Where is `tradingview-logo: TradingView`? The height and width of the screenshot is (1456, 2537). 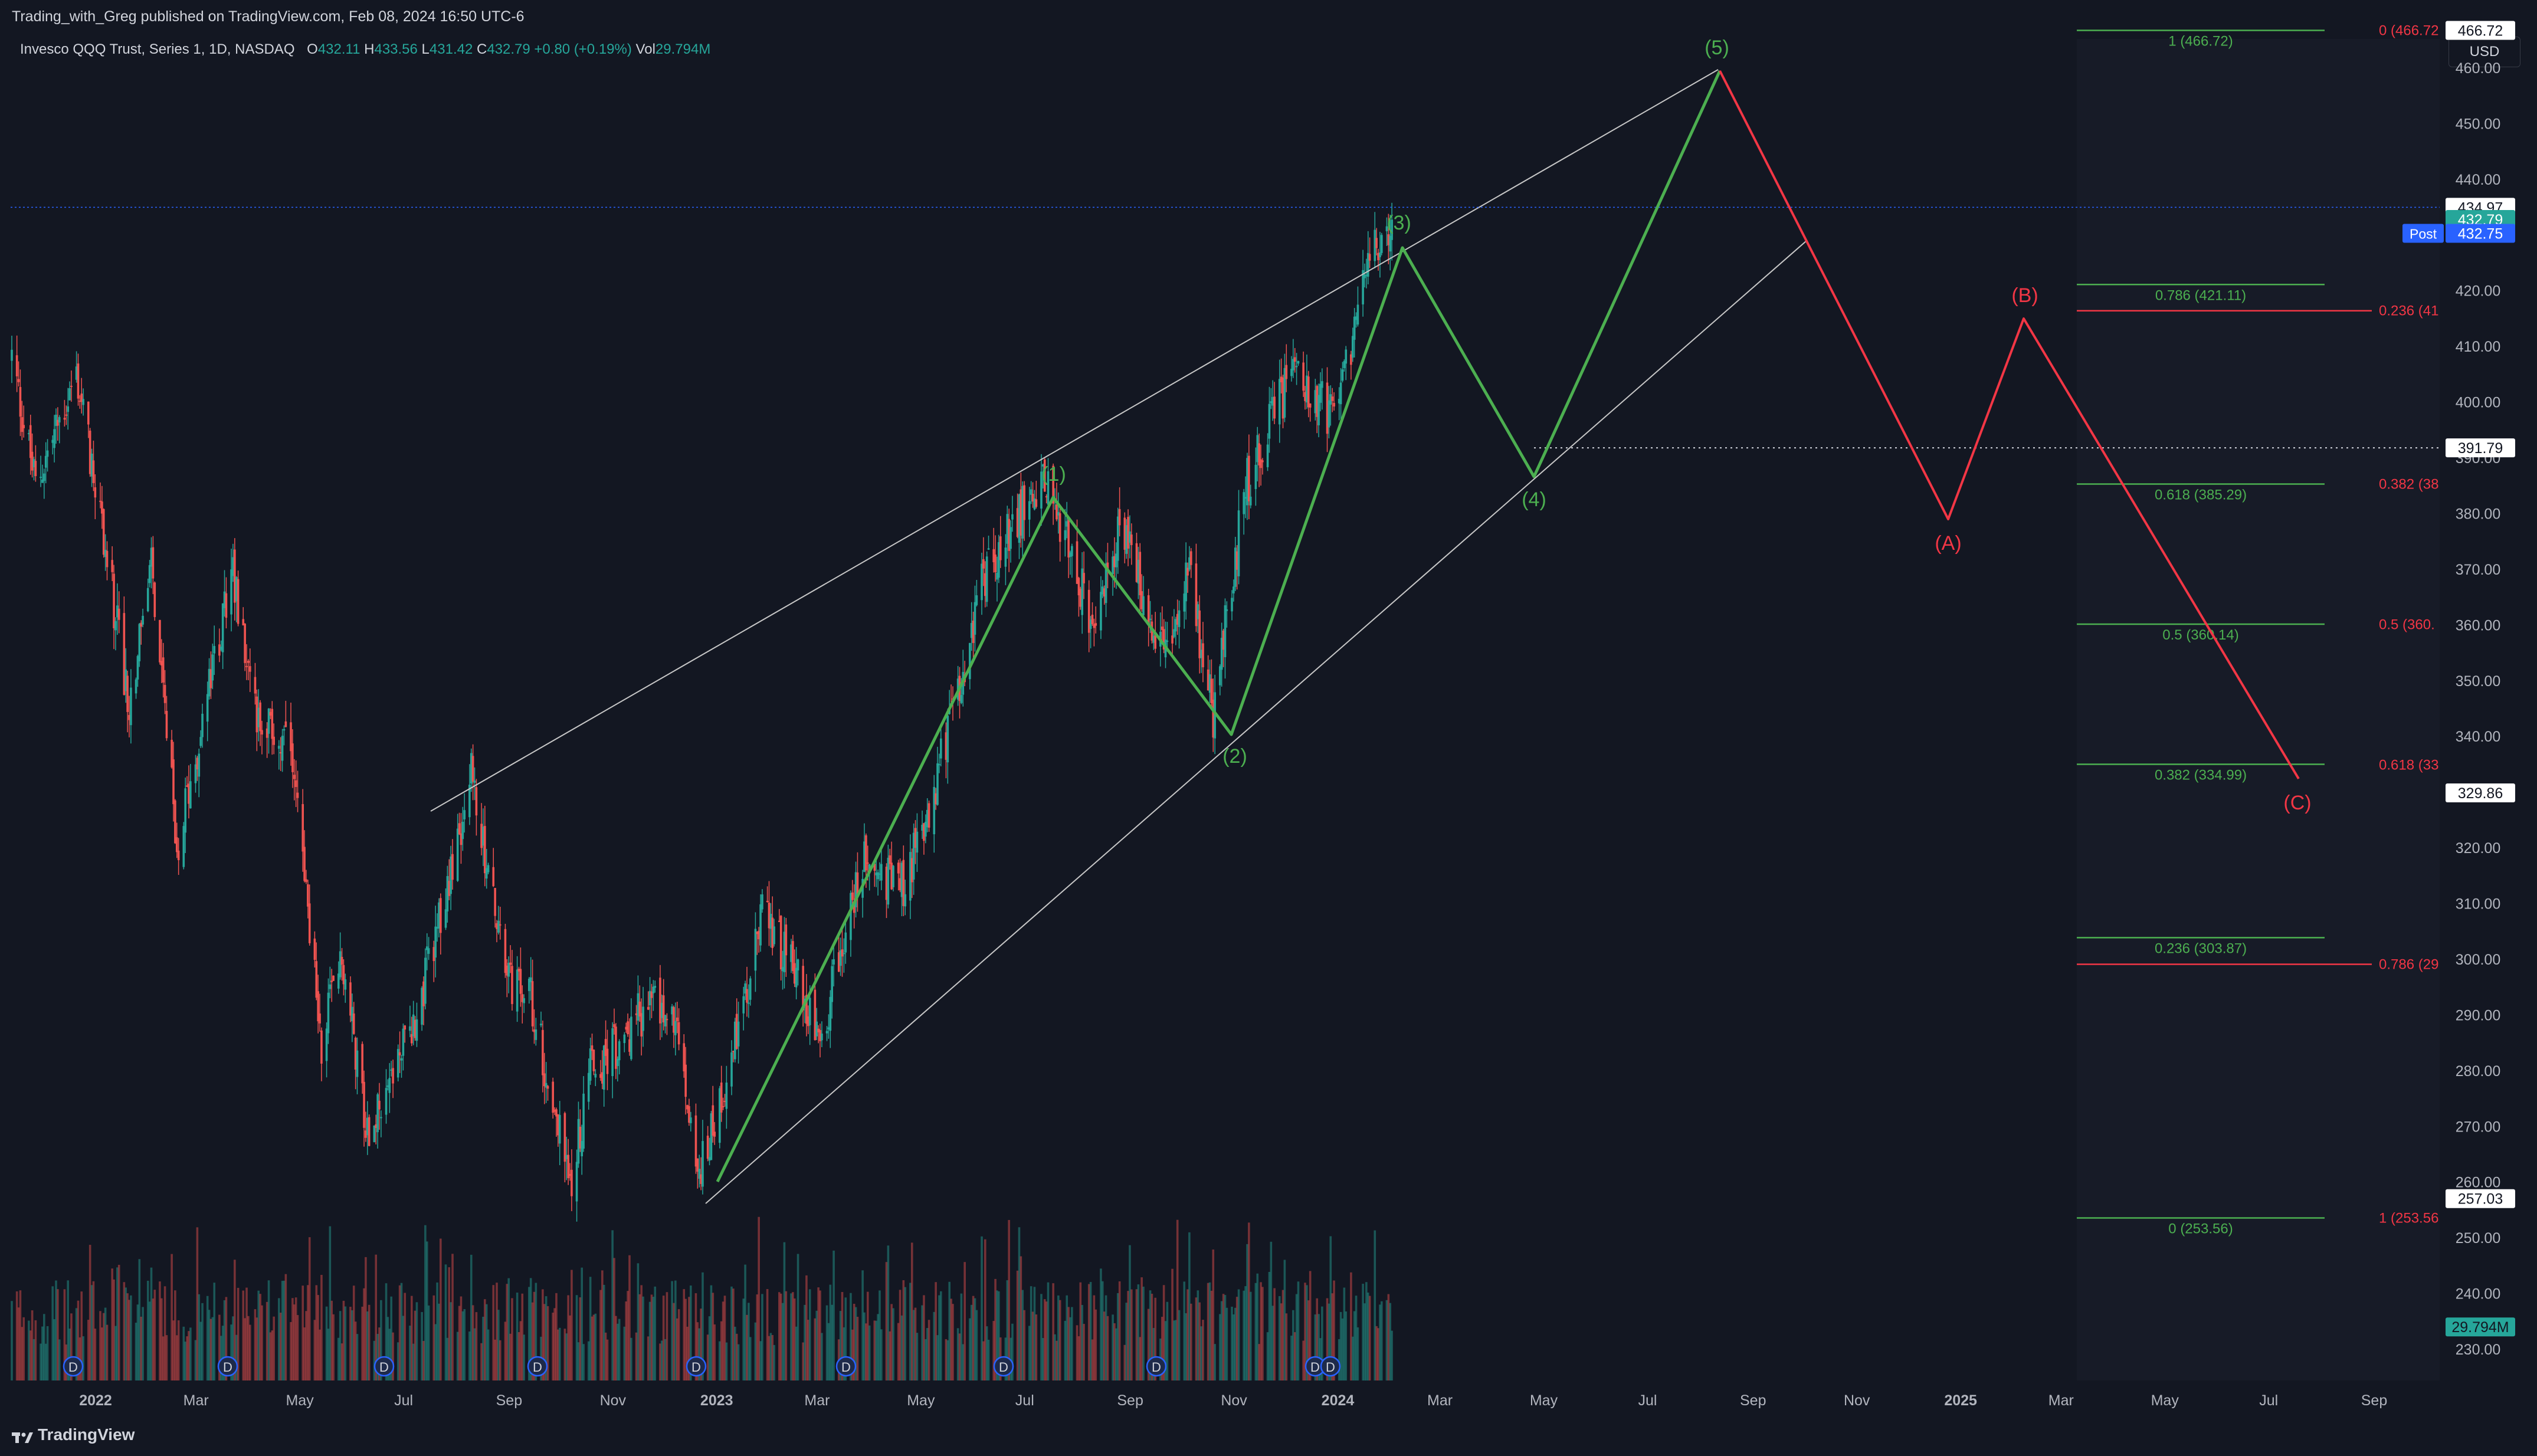 tradingview-logo: TradingView is located at coordinates (73, 1434).